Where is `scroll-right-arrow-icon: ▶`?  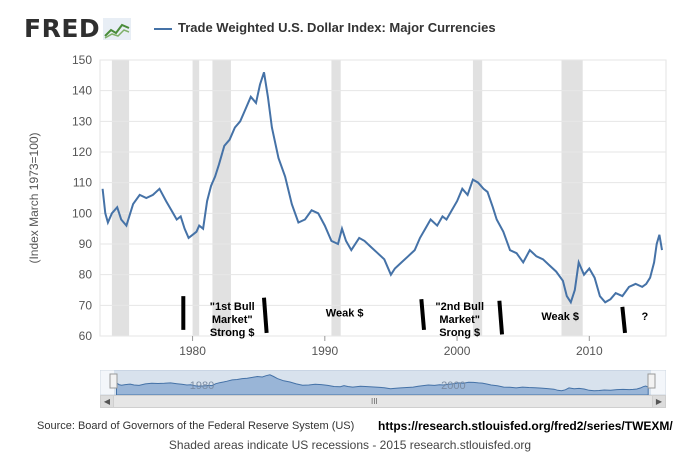 scroll-right-arrow-icon: ▶ is located at coordinates (658, 401).